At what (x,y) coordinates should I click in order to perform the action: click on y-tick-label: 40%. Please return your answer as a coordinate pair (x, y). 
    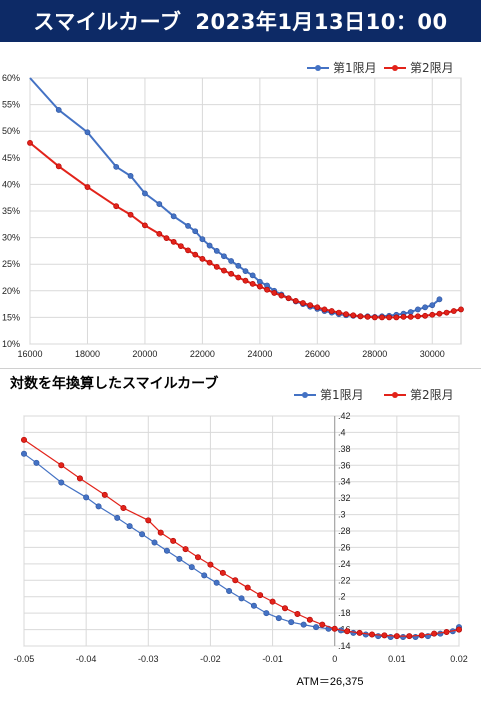
    Looking at the image, I should click on (11, 184).